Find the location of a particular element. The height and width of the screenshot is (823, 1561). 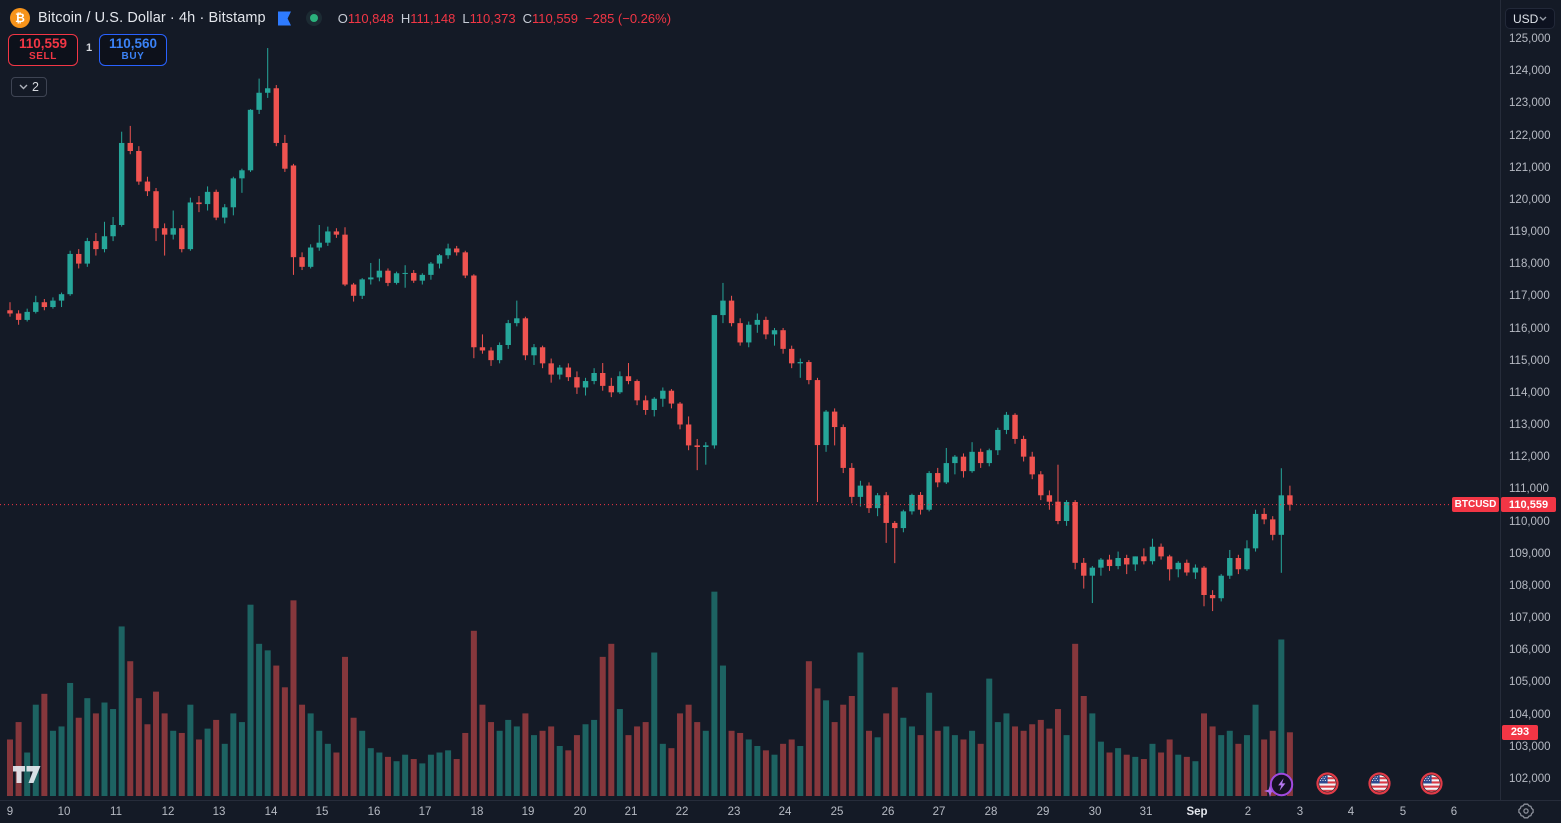

high-label: H is located at coordinates (405, 18).